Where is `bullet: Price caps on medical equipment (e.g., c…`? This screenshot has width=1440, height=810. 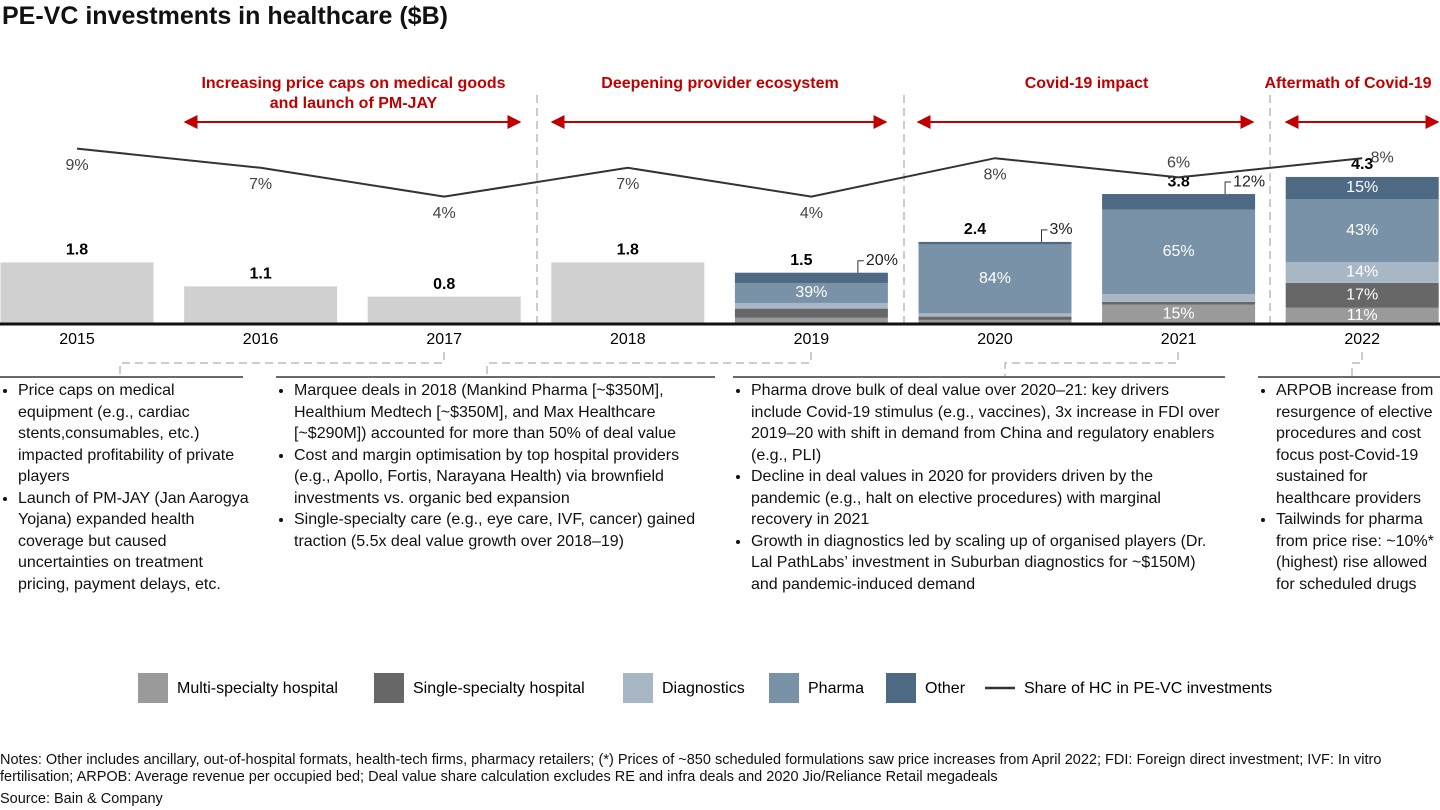
bullet: Price caps on medical equipment (e.g., c… is located at coordinates (134, 434).